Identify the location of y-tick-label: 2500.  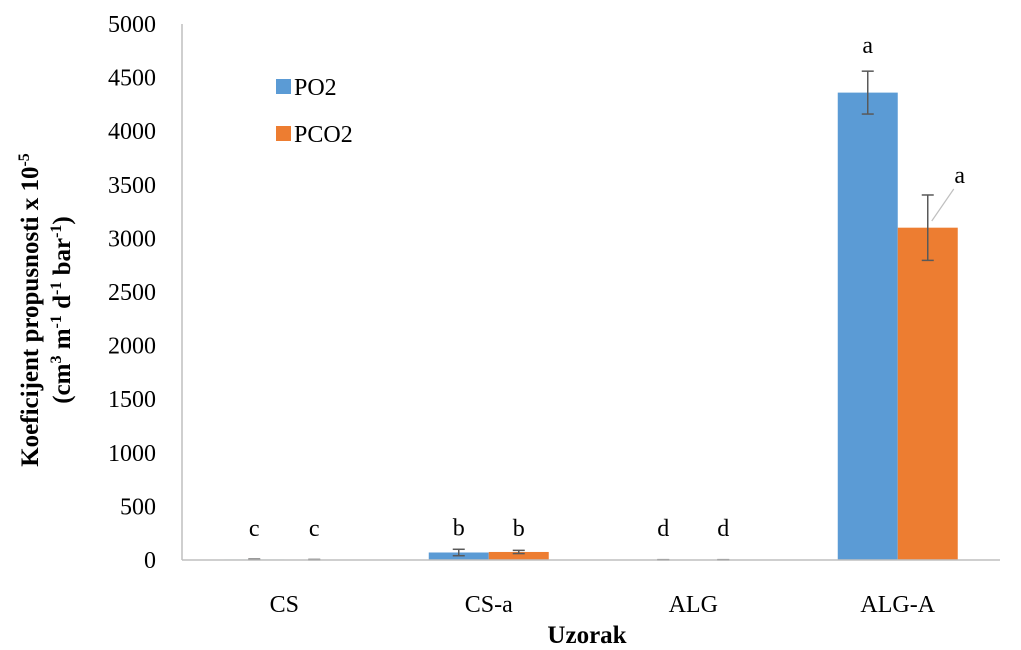
(132, 293).